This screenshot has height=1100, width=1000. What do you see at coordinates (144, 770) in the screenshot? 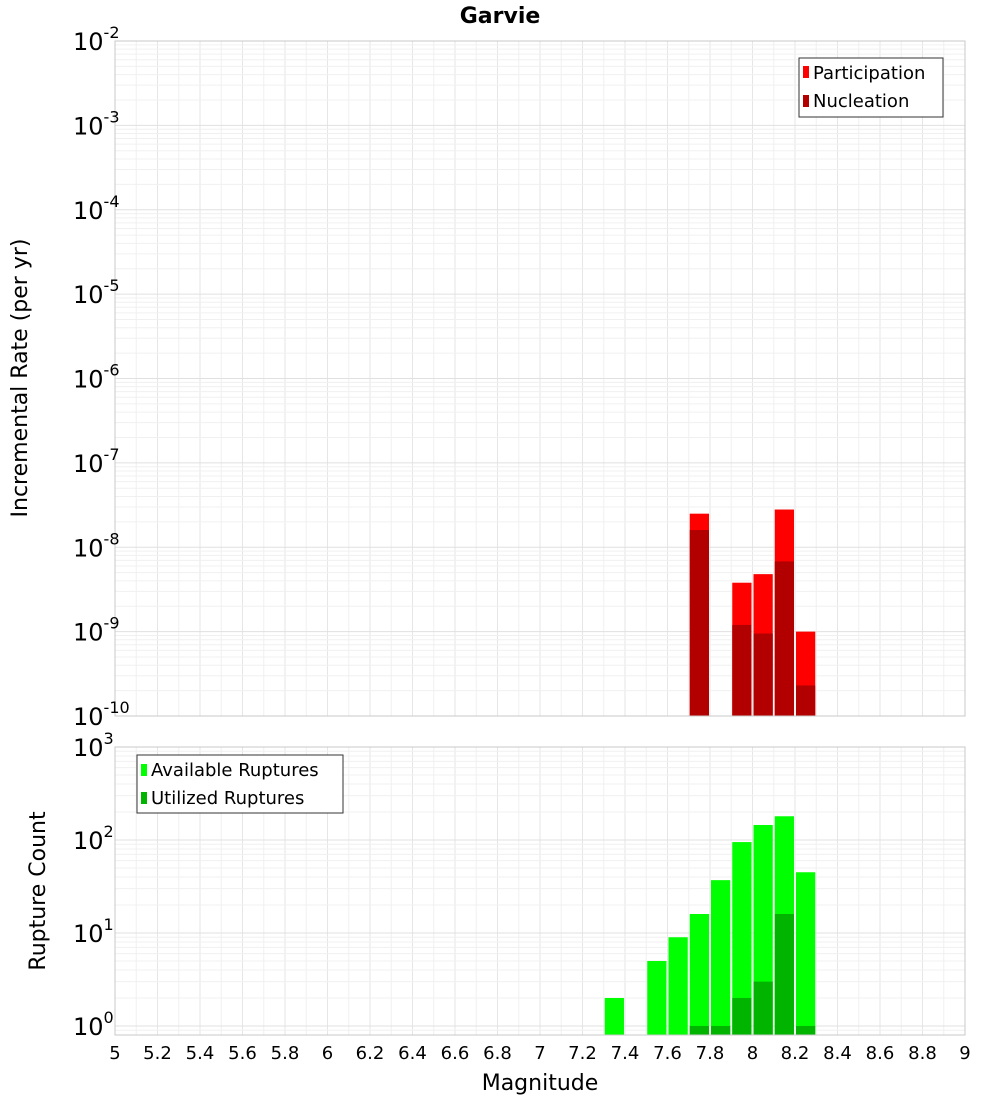
I see `legend-swatch-available` at bounding box center [144, 770].